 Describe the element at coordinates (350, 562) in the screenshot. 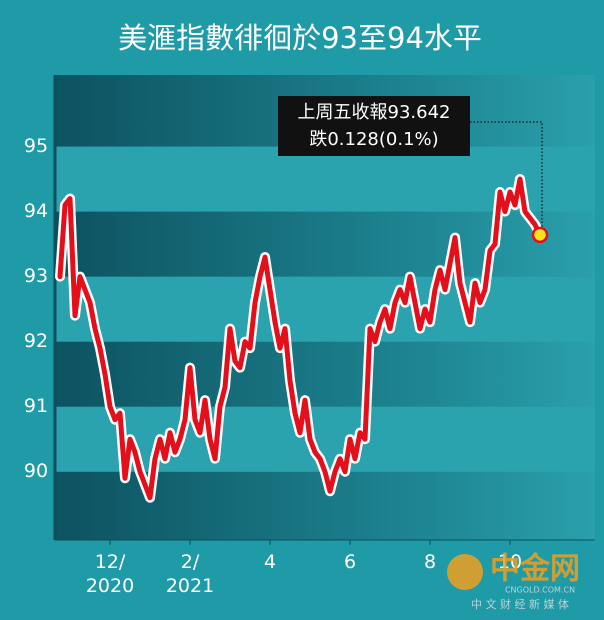

I see `x-tick-label: 6` at that location.